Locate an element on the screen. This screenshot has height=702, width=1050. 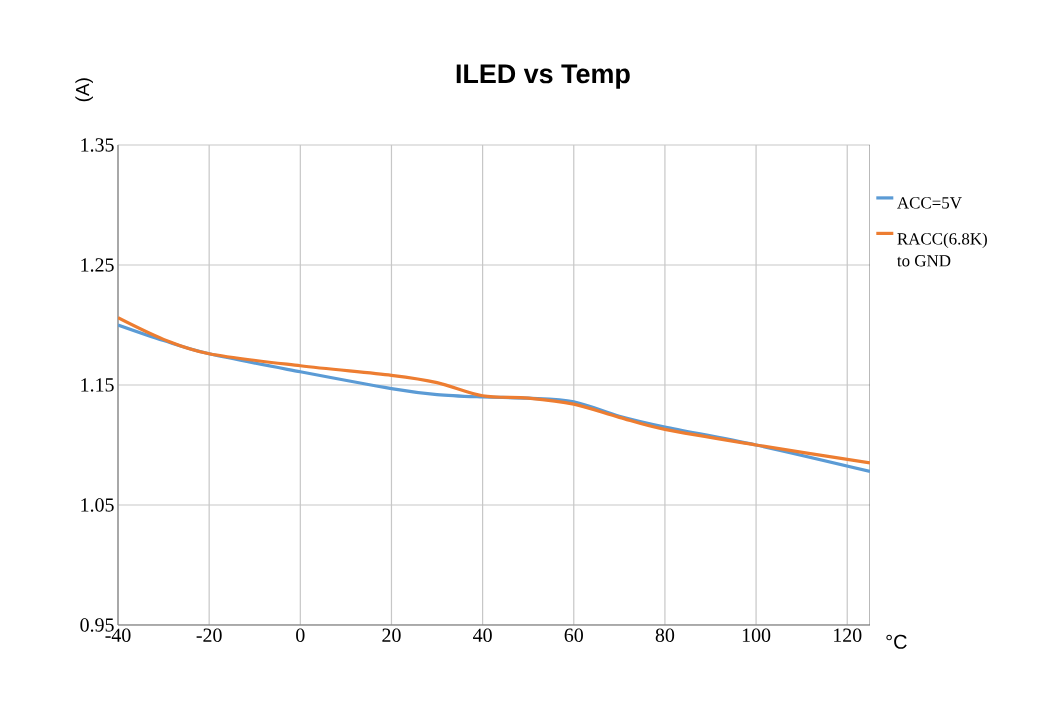
legend-label: RACC(6.8K) to GND is located at coordinates (942, 249).